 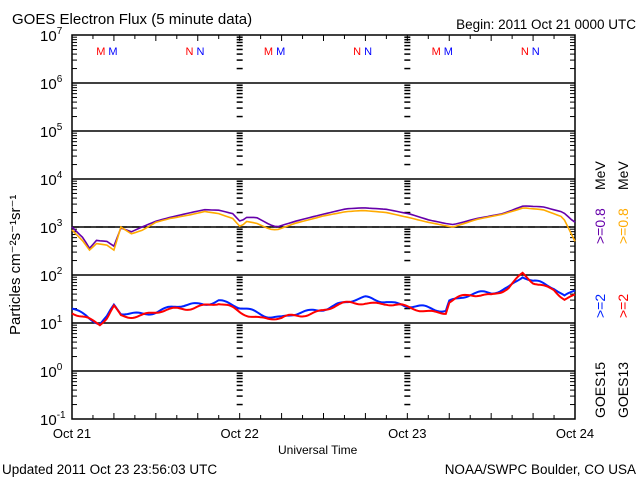 What do you see at coordinates (60, 271) in the screenshot?
I see `y-tick-exponent: 2` at bounding box center [60, 271].